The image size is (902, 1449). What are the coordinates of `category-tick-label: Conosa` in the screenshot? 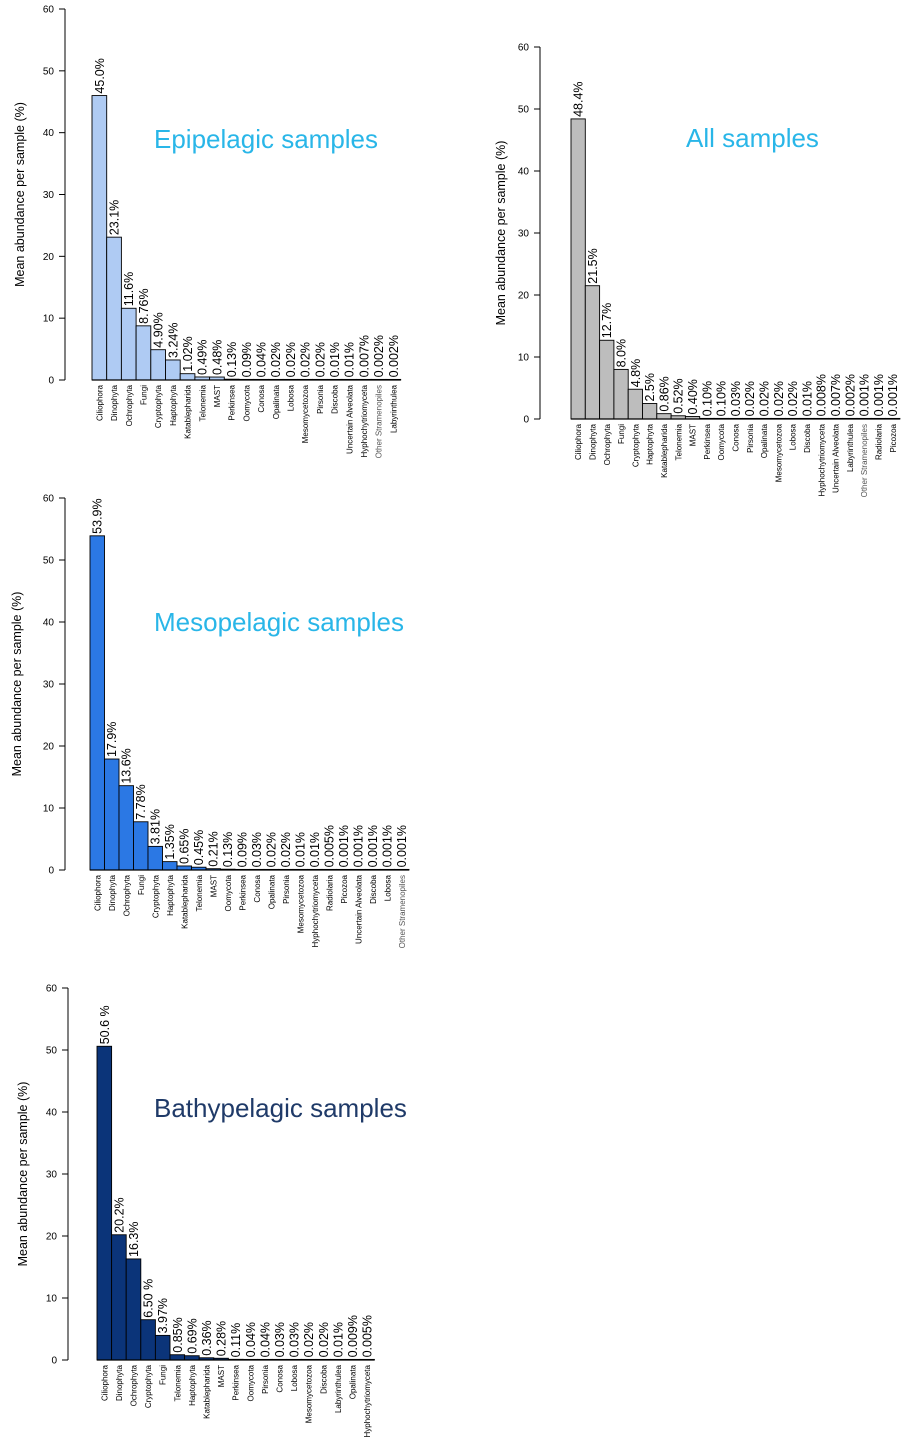 It's located at (257, 888).